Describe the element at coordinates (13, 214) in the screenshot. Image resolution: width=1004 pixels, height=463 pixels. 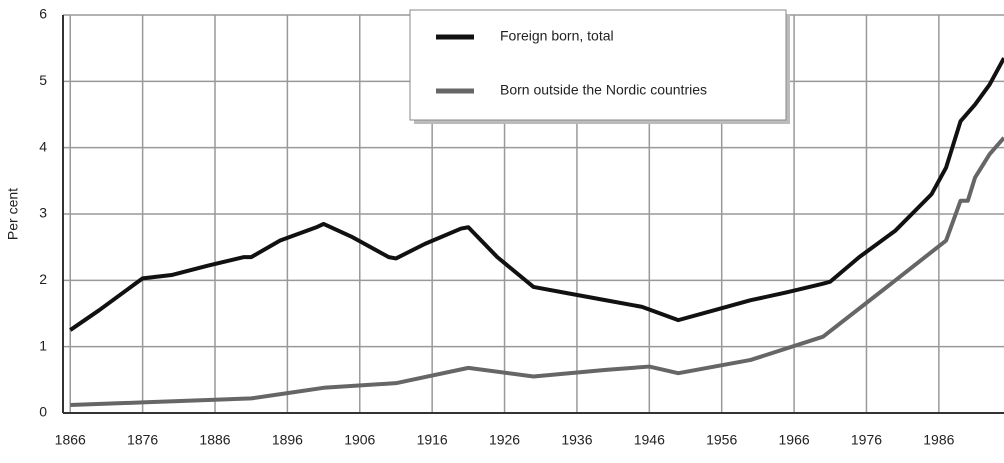
I see `y-axis-label: Per cent` at that location.